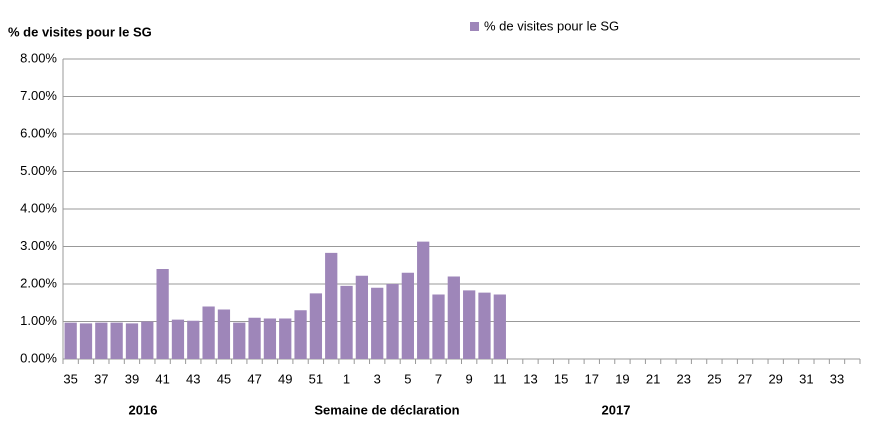 The image size is (875, 440). I want to click on y-tick-label: 6.00%, so click(38, 132).